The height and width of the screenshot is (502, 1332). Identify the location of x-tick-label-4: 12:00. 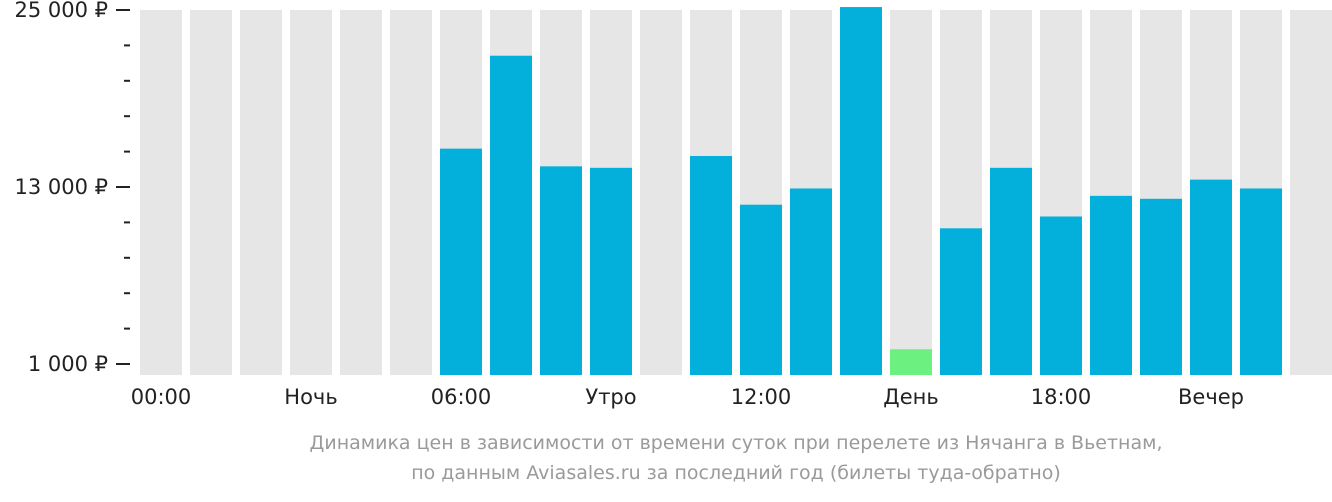
(761, 397).